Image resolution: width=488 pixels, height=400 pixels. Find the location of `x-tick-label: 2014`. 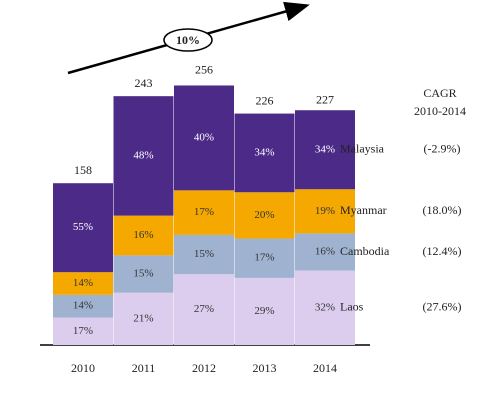

x-tick-label: 2014 is located at coordinates (325, 368).